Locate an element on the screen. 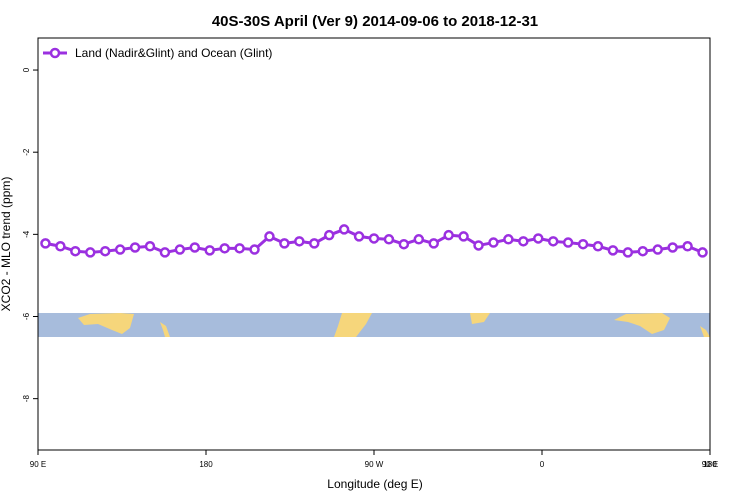 The height and width of the screenshot is (500, 750). legend-label: Land (Nadir&Glint) and Ocean (Glint) is located at coordinates (173, 53).